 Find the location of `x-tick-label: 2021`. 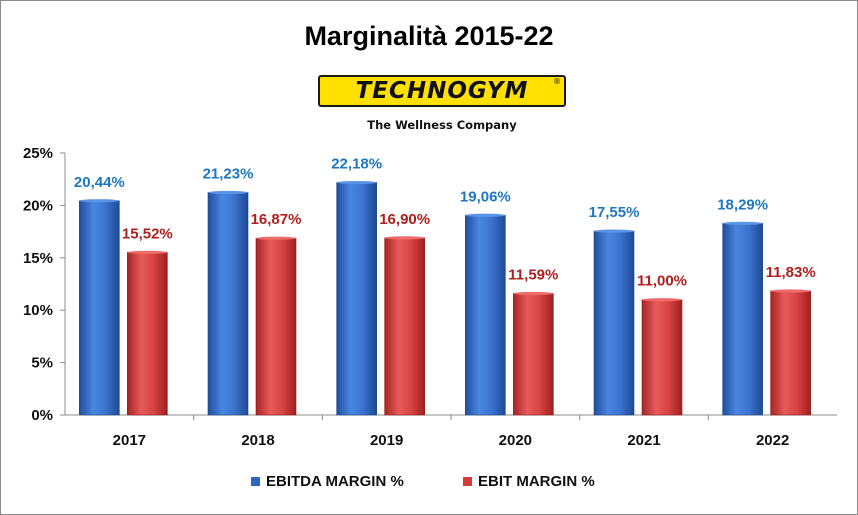

x-tick-label: 2021 is located at coordinates (643, 440).